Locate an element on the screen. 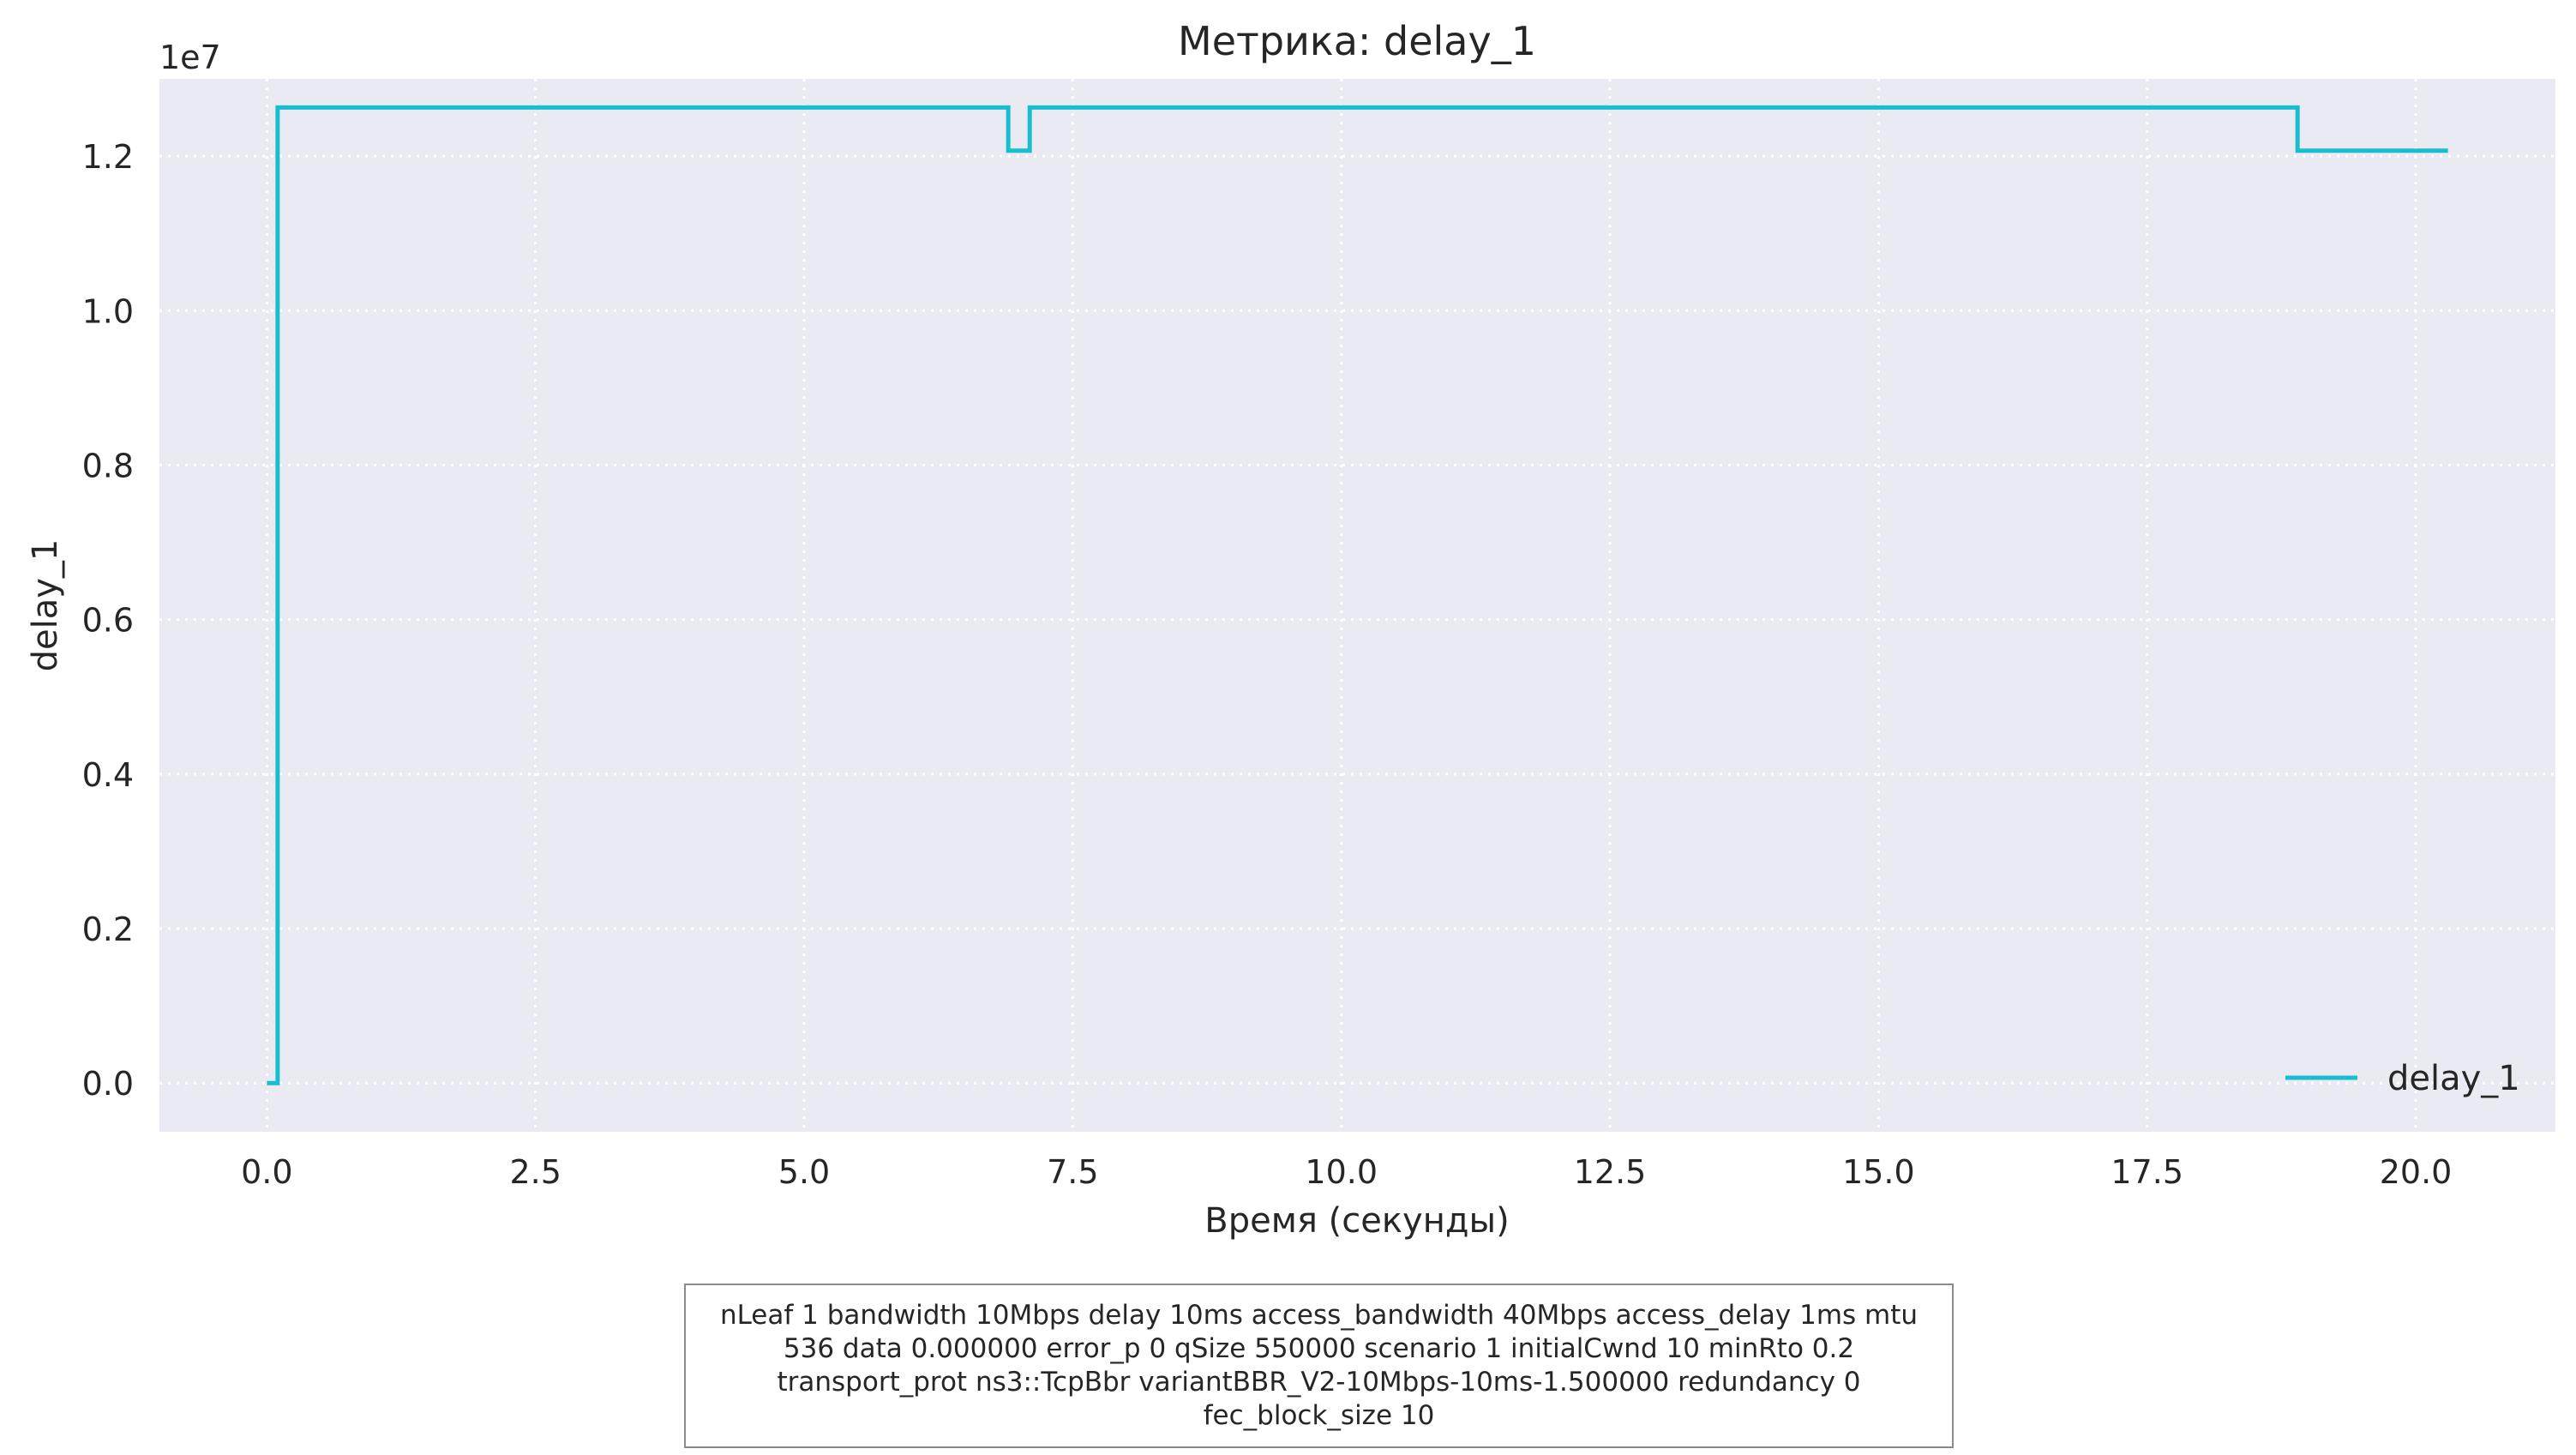 This screenshot has height=1455, width=2576. y-axis-label: delay_1 is located at coordinates (45, 605).